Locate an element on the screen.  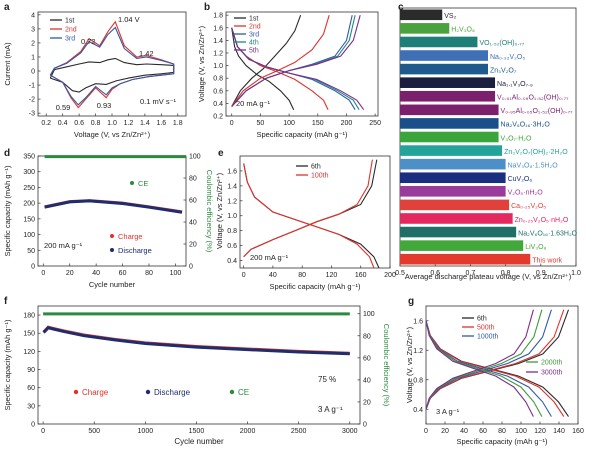
plot-frame is located at coordinates (199, 365).